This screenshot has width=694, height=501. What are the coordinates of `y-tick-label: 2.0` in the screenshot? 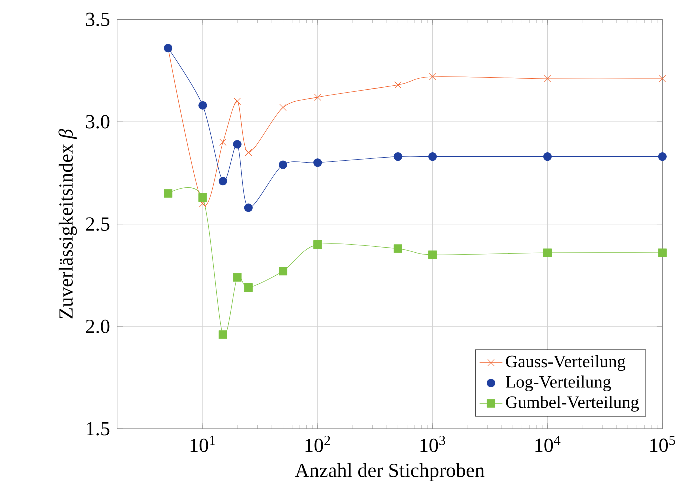 It's located at (98, 327).